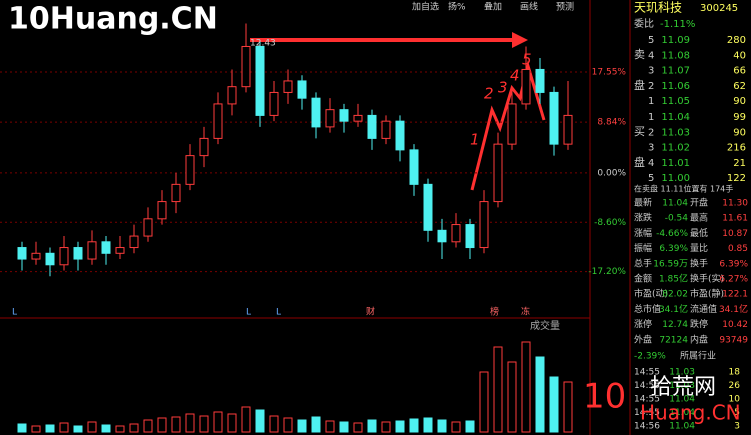  What do you see at coordinates (609, 73) in the screenshot?
I see `y-tick-label: 17.55%` at bounding box center [609, 73].